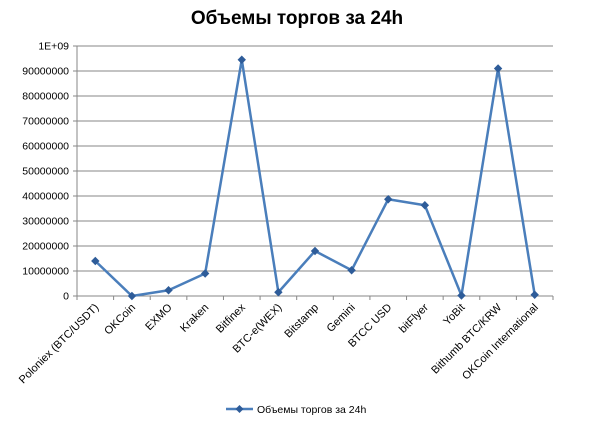  Describe the element at coordinates (311, 410) in the screenshot. I see `legend-label: Объемы торгов за 24h` at that location.